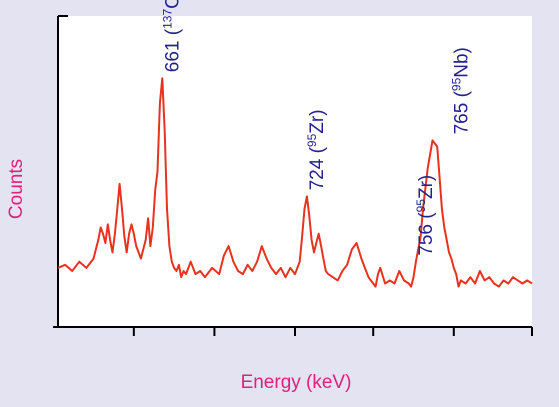 The height and width of the screenshot is (407, 559). Describe the element at coordinates (425, 215) in the screenshot. I see `peak-label: 756 (95Zr)` at that location.